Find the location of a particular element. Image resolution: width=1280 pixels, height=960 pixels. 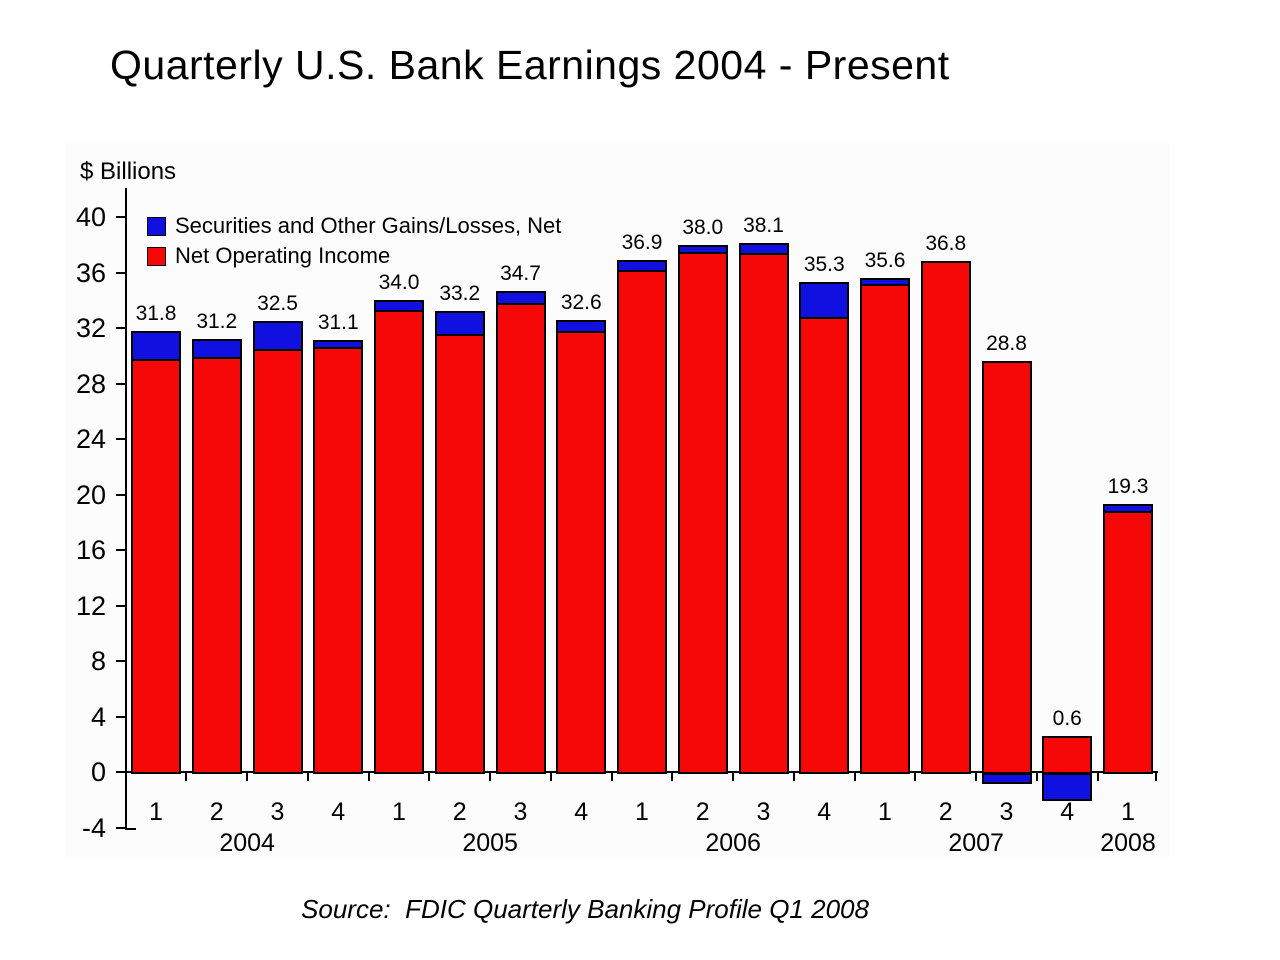

x-axis-year-label: 2005 is located at coordinates (490, 843).